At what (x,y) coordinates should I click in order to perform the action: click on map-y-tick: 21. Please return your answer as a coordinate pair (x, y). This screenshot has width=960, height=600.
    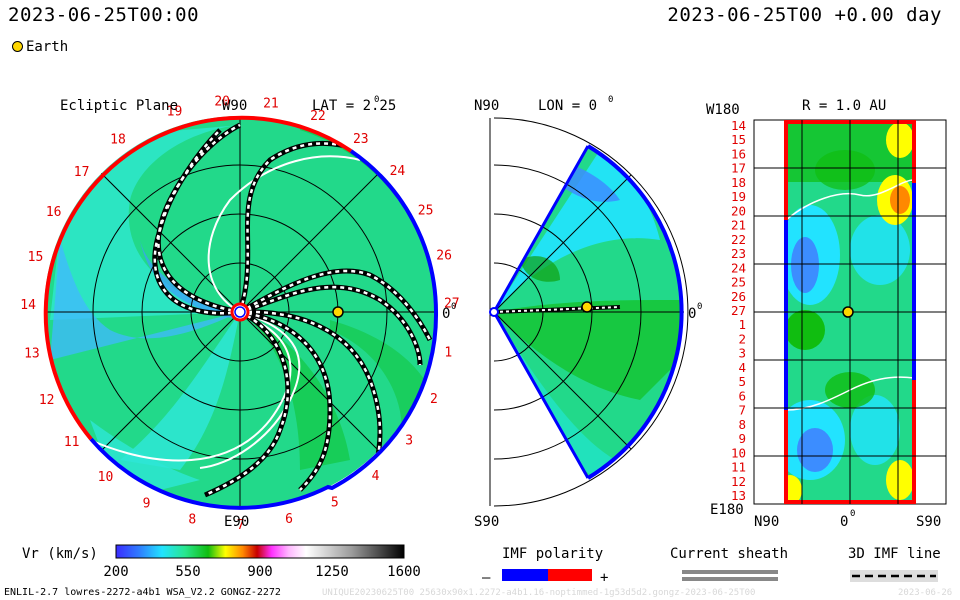
    Looking at the image, I should click on (738, 225).